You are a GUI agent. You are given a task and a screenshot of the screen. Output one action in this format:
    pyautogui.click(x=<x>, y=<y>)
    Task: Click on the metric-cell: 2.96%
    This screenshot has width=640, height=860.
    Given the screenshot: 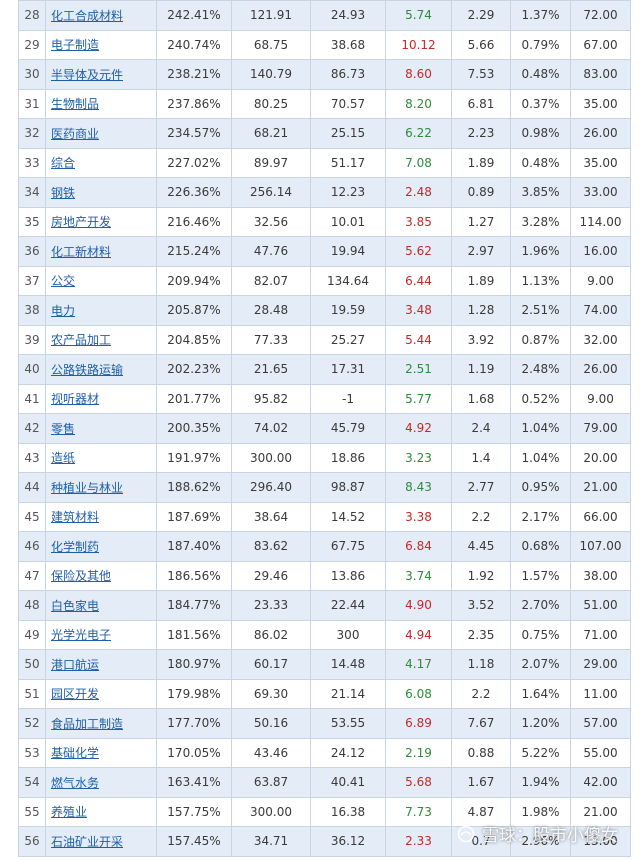 What is the action you would take?
    pyautogui.click(x=540, y=841)
    